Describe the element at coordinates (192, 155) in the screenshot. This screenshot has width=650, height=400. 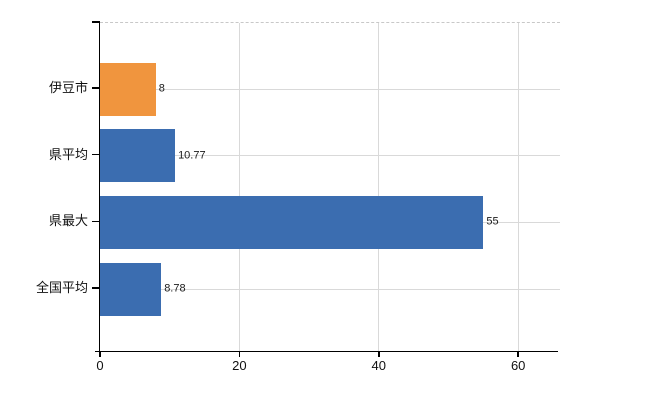
I see `bar-value-label: 10.77` at that location.